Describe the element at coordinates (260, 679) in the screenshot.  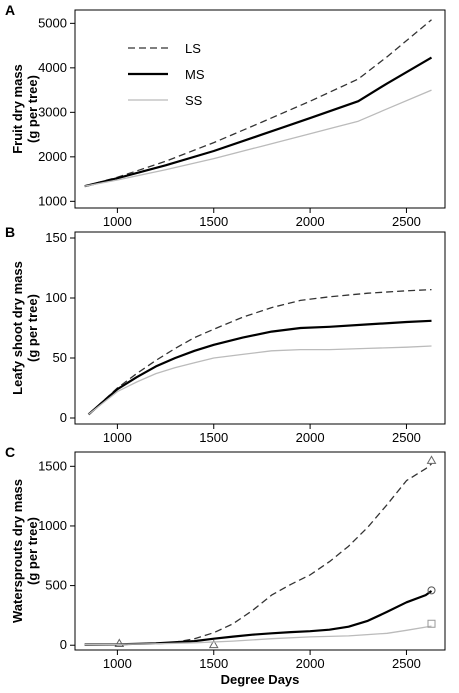
I see `x-axis-title: Degree Days` at that location.